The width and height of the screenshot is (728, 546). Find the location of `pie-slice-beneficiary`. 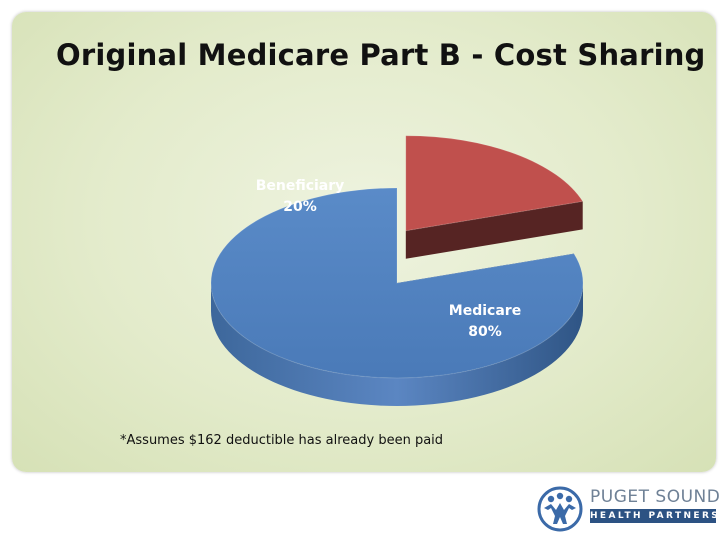

pie-slice-beneficiary is located at coordinates (494, 197).